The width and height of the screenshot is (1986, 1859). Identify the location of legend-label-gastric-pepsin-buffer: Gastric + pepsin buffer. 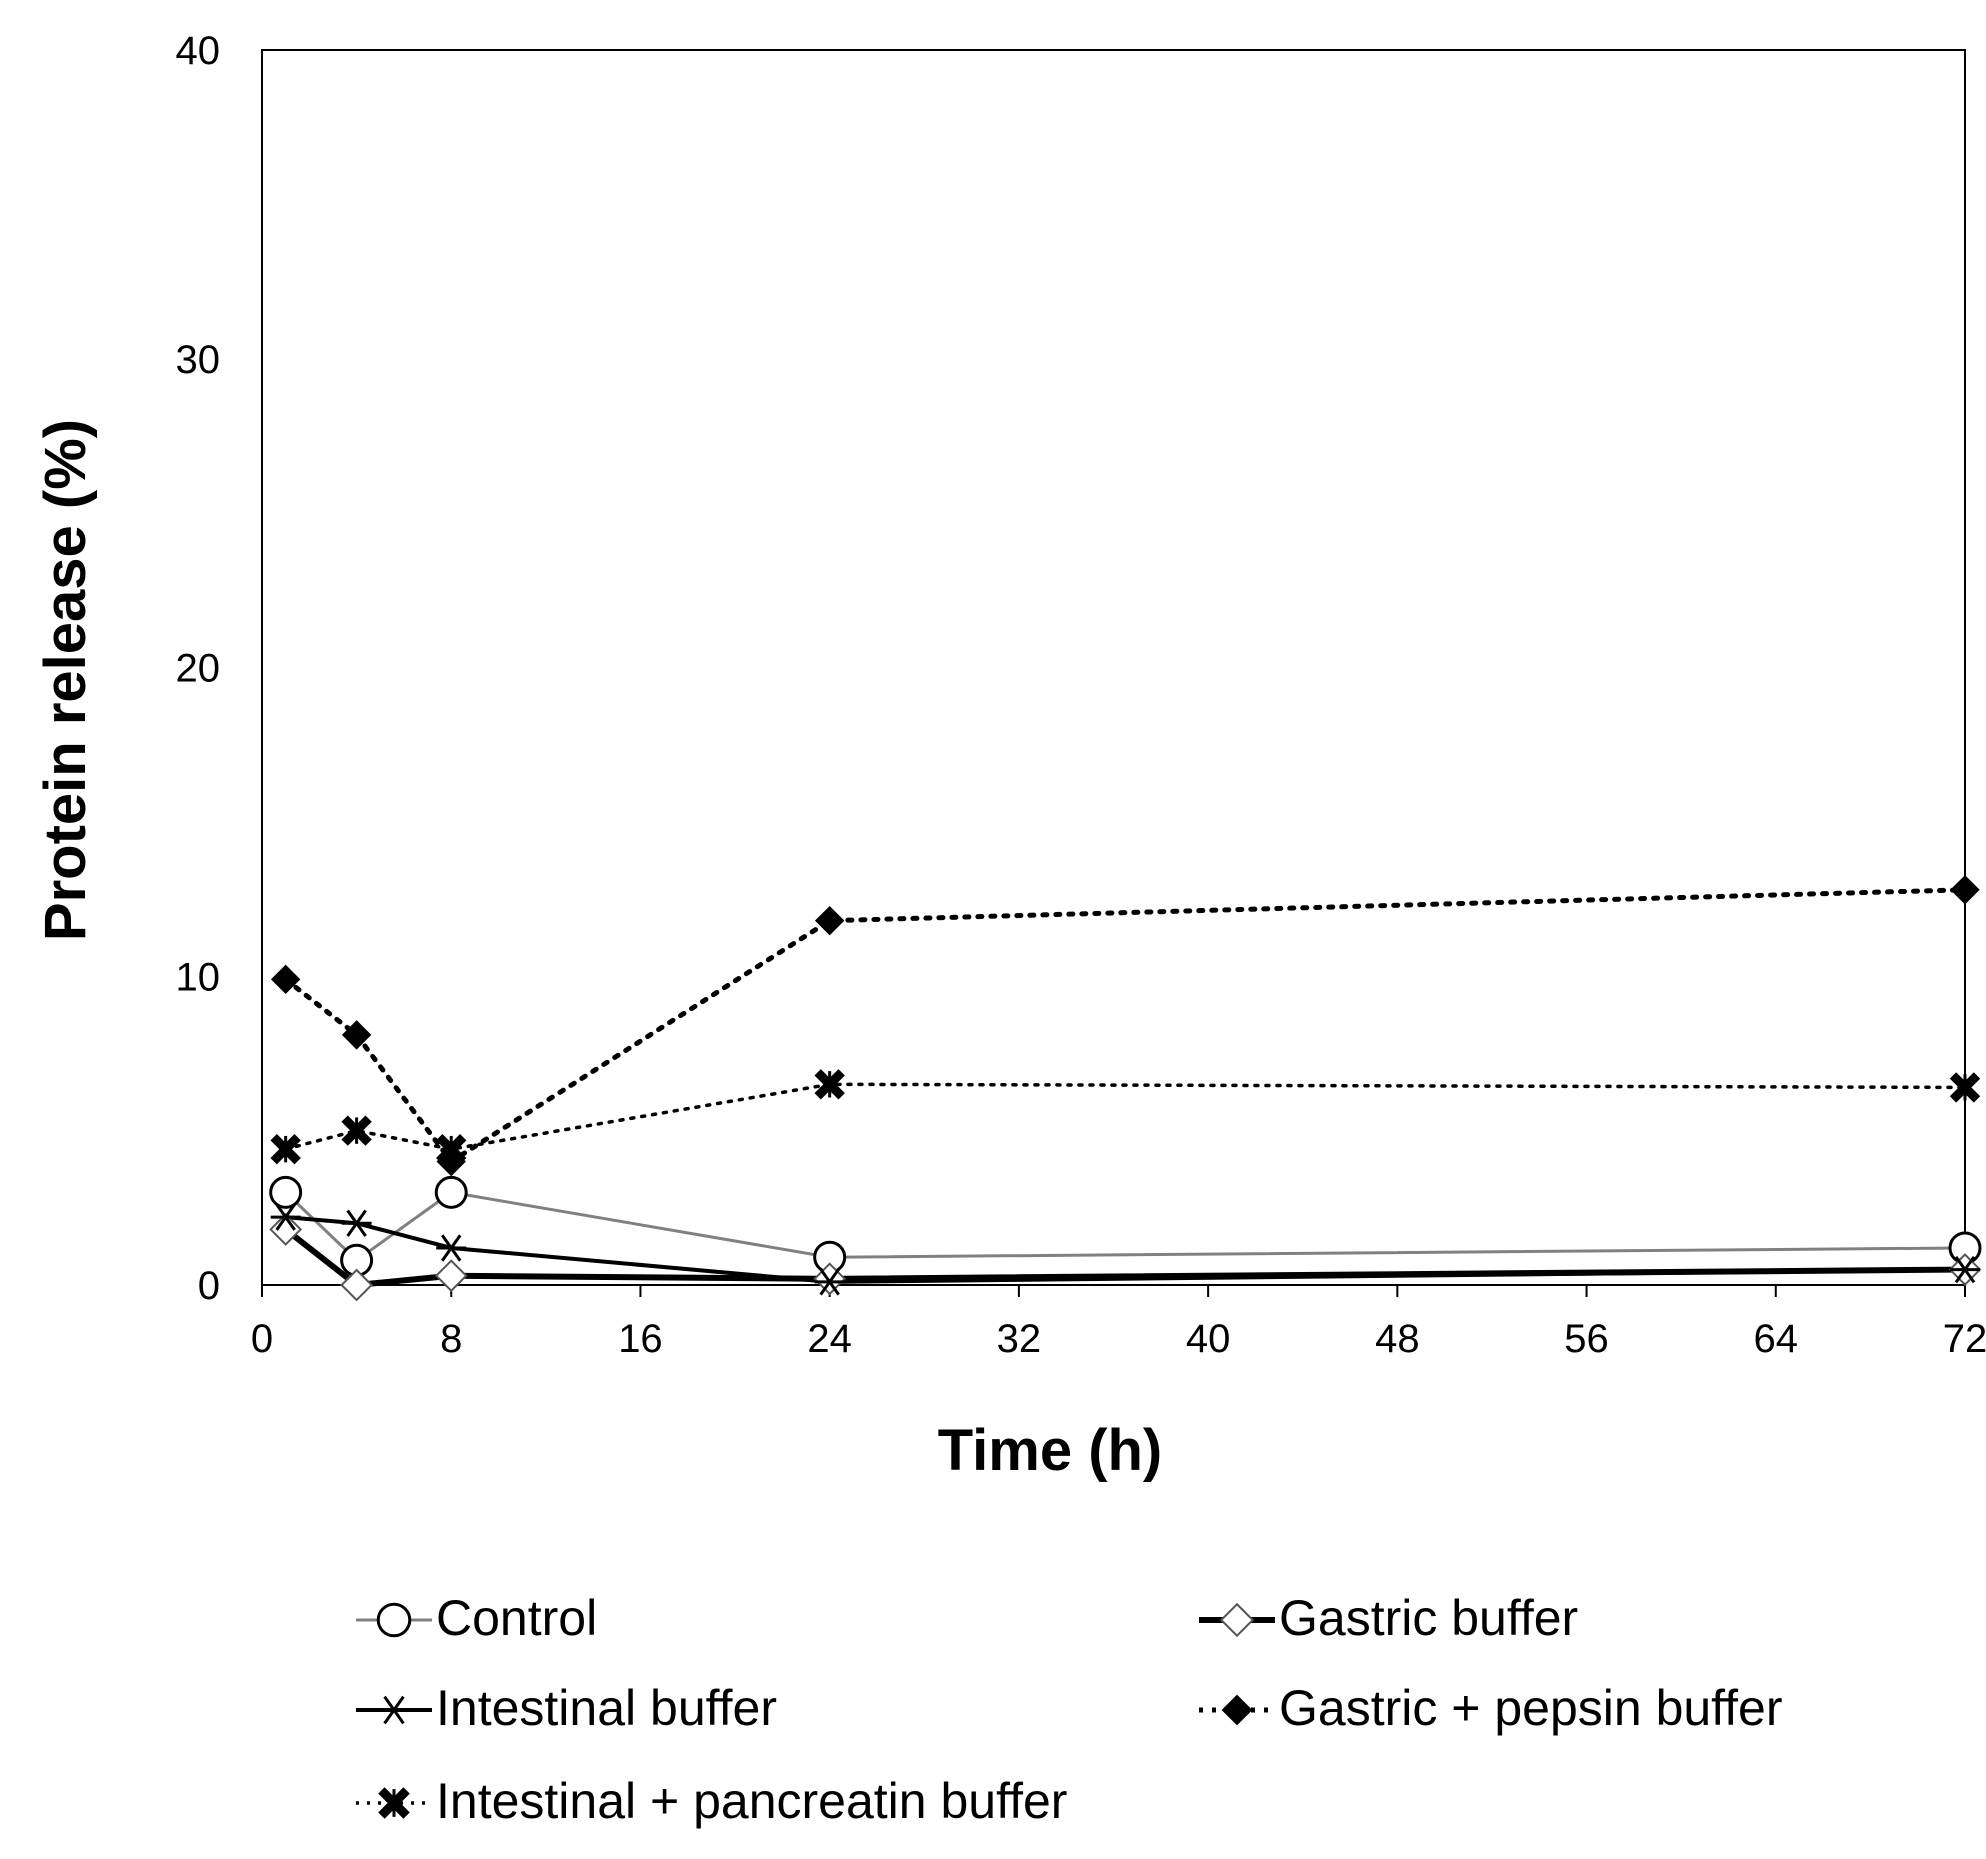
(1531, 1708).